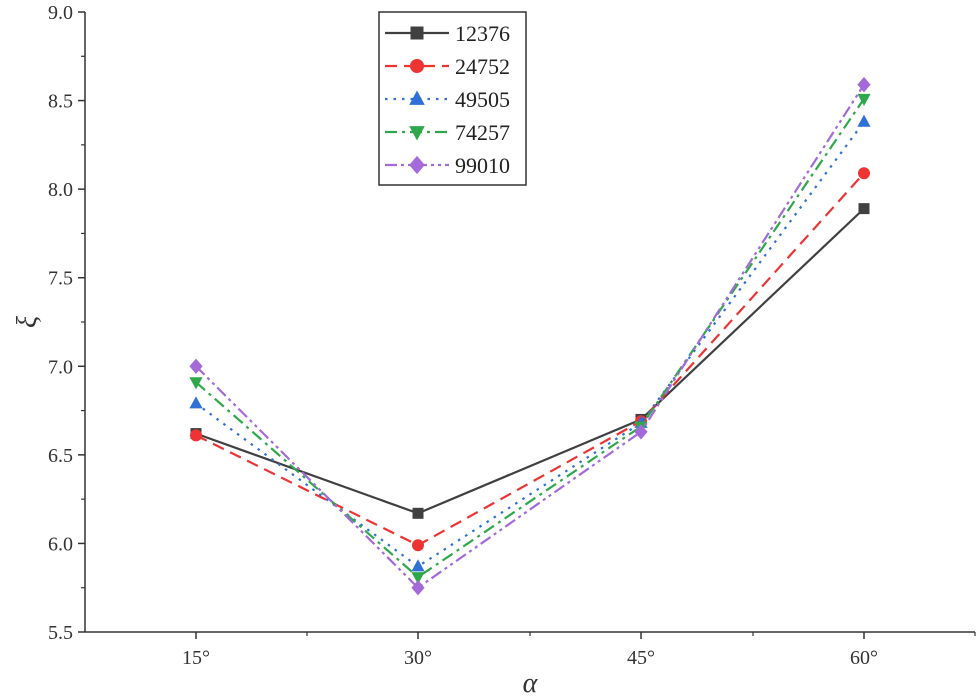  I want to click on x-tick-label: 60°, so click(864, 658).